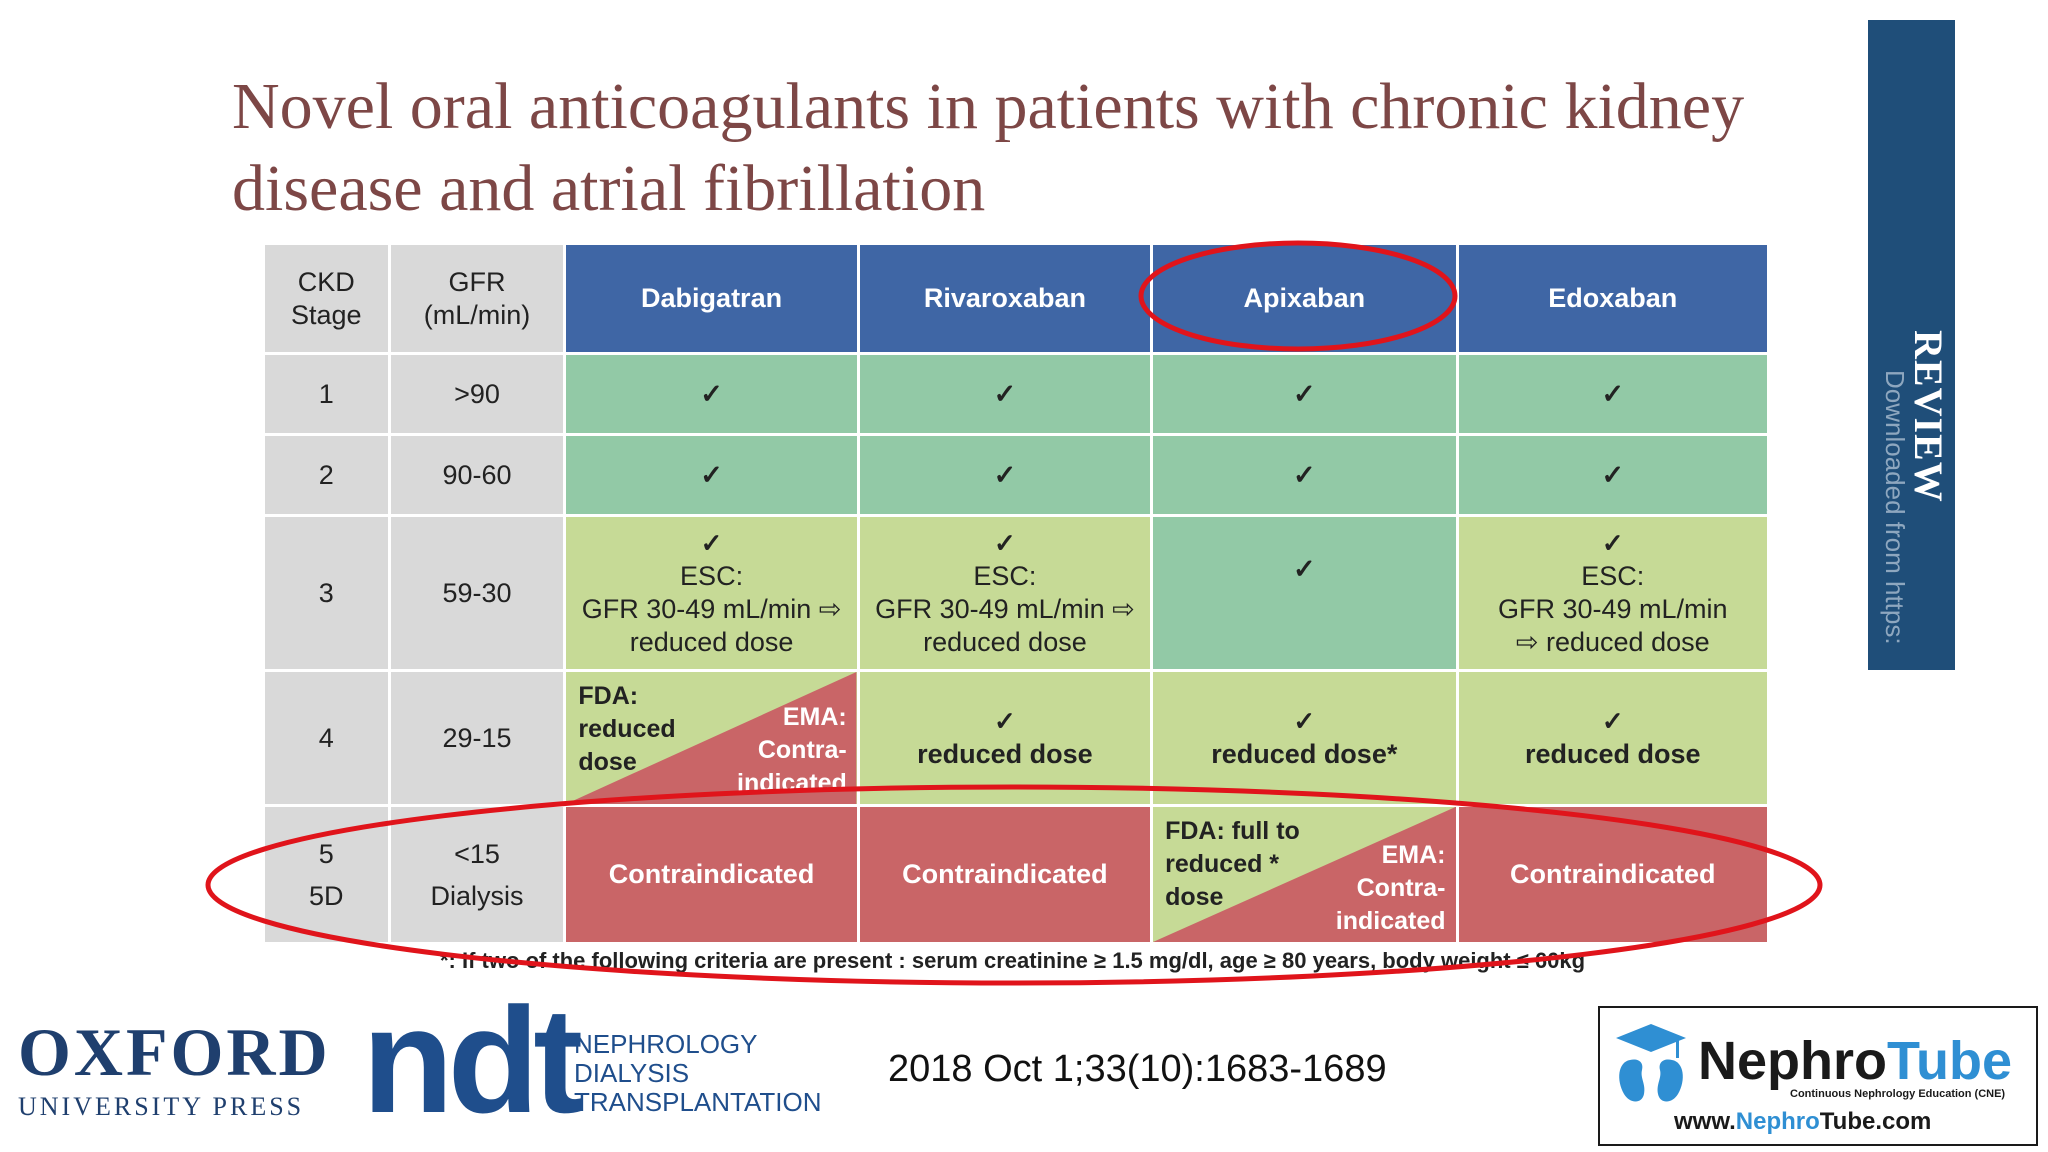  I want to click on gfr-cell: >90, so click(477, 394).